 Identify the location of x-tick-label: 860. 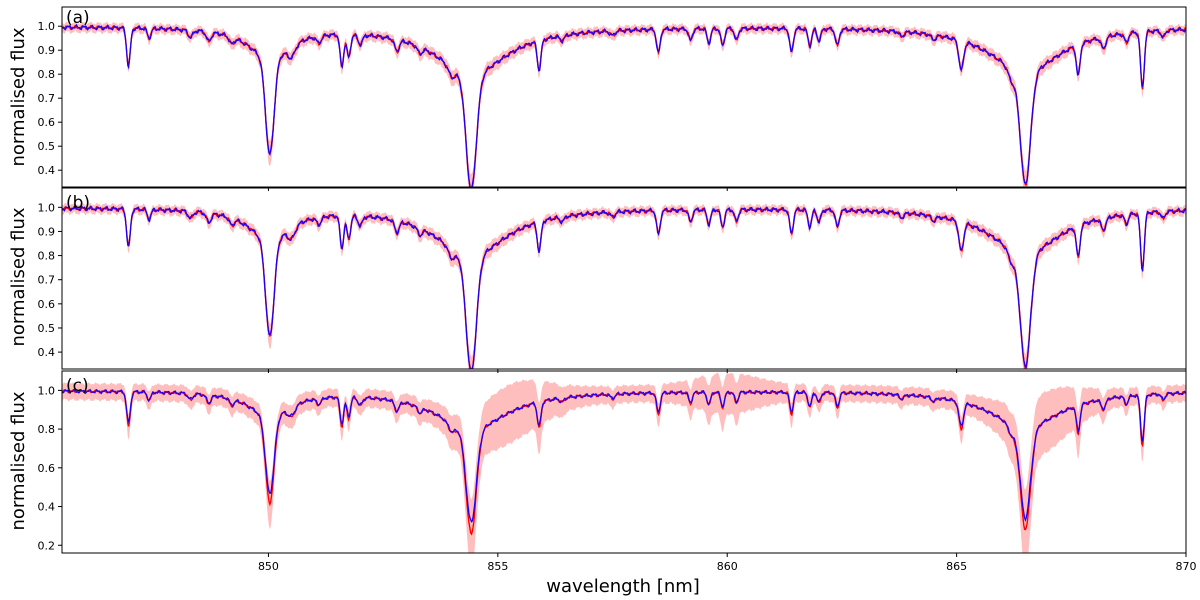
(727, 566).